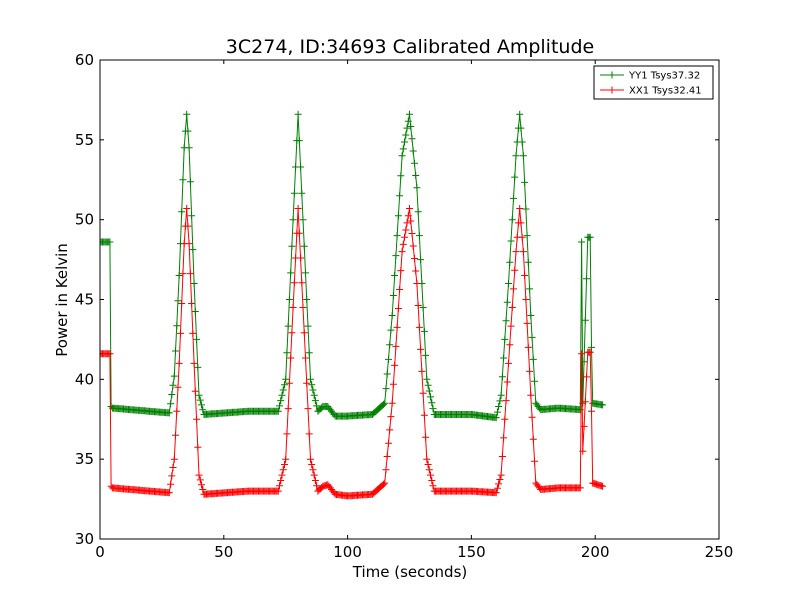 This screenshot has height=600, width=800. What do you see at coordinates (665, 91) in the screenshot?
I see `legend-label: XX1 Tsys32.41` at bounding box center [665, 91].